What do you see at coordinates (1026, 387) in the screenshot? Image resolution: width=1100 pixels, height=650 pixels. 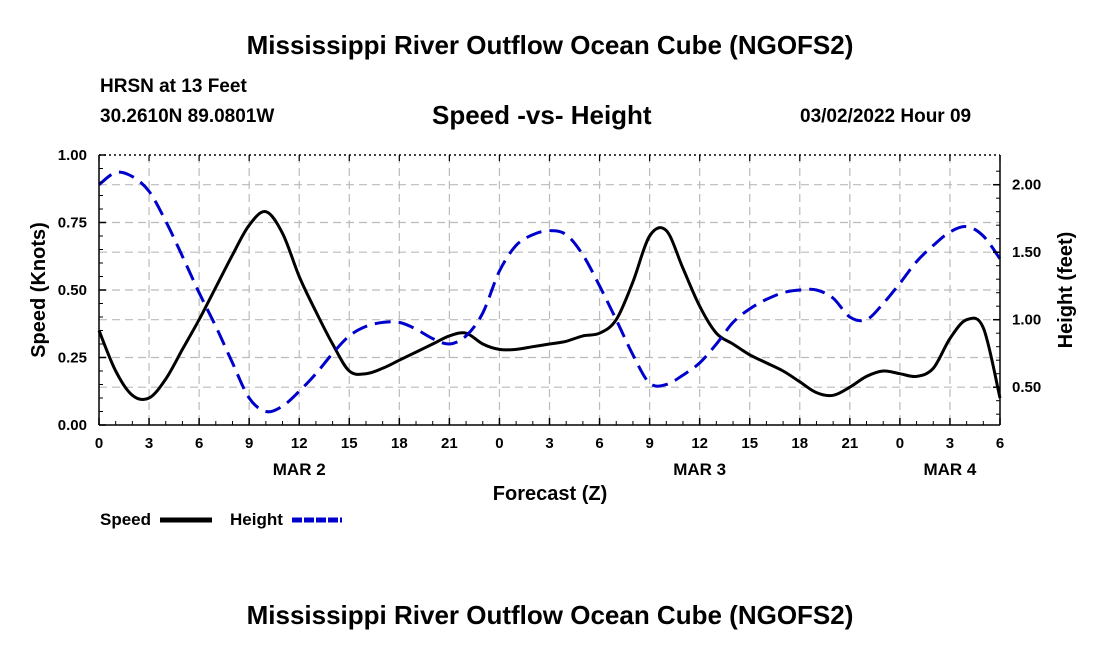 I see `y2-tick-label: 0.50` at bounding box center [1026, 387].